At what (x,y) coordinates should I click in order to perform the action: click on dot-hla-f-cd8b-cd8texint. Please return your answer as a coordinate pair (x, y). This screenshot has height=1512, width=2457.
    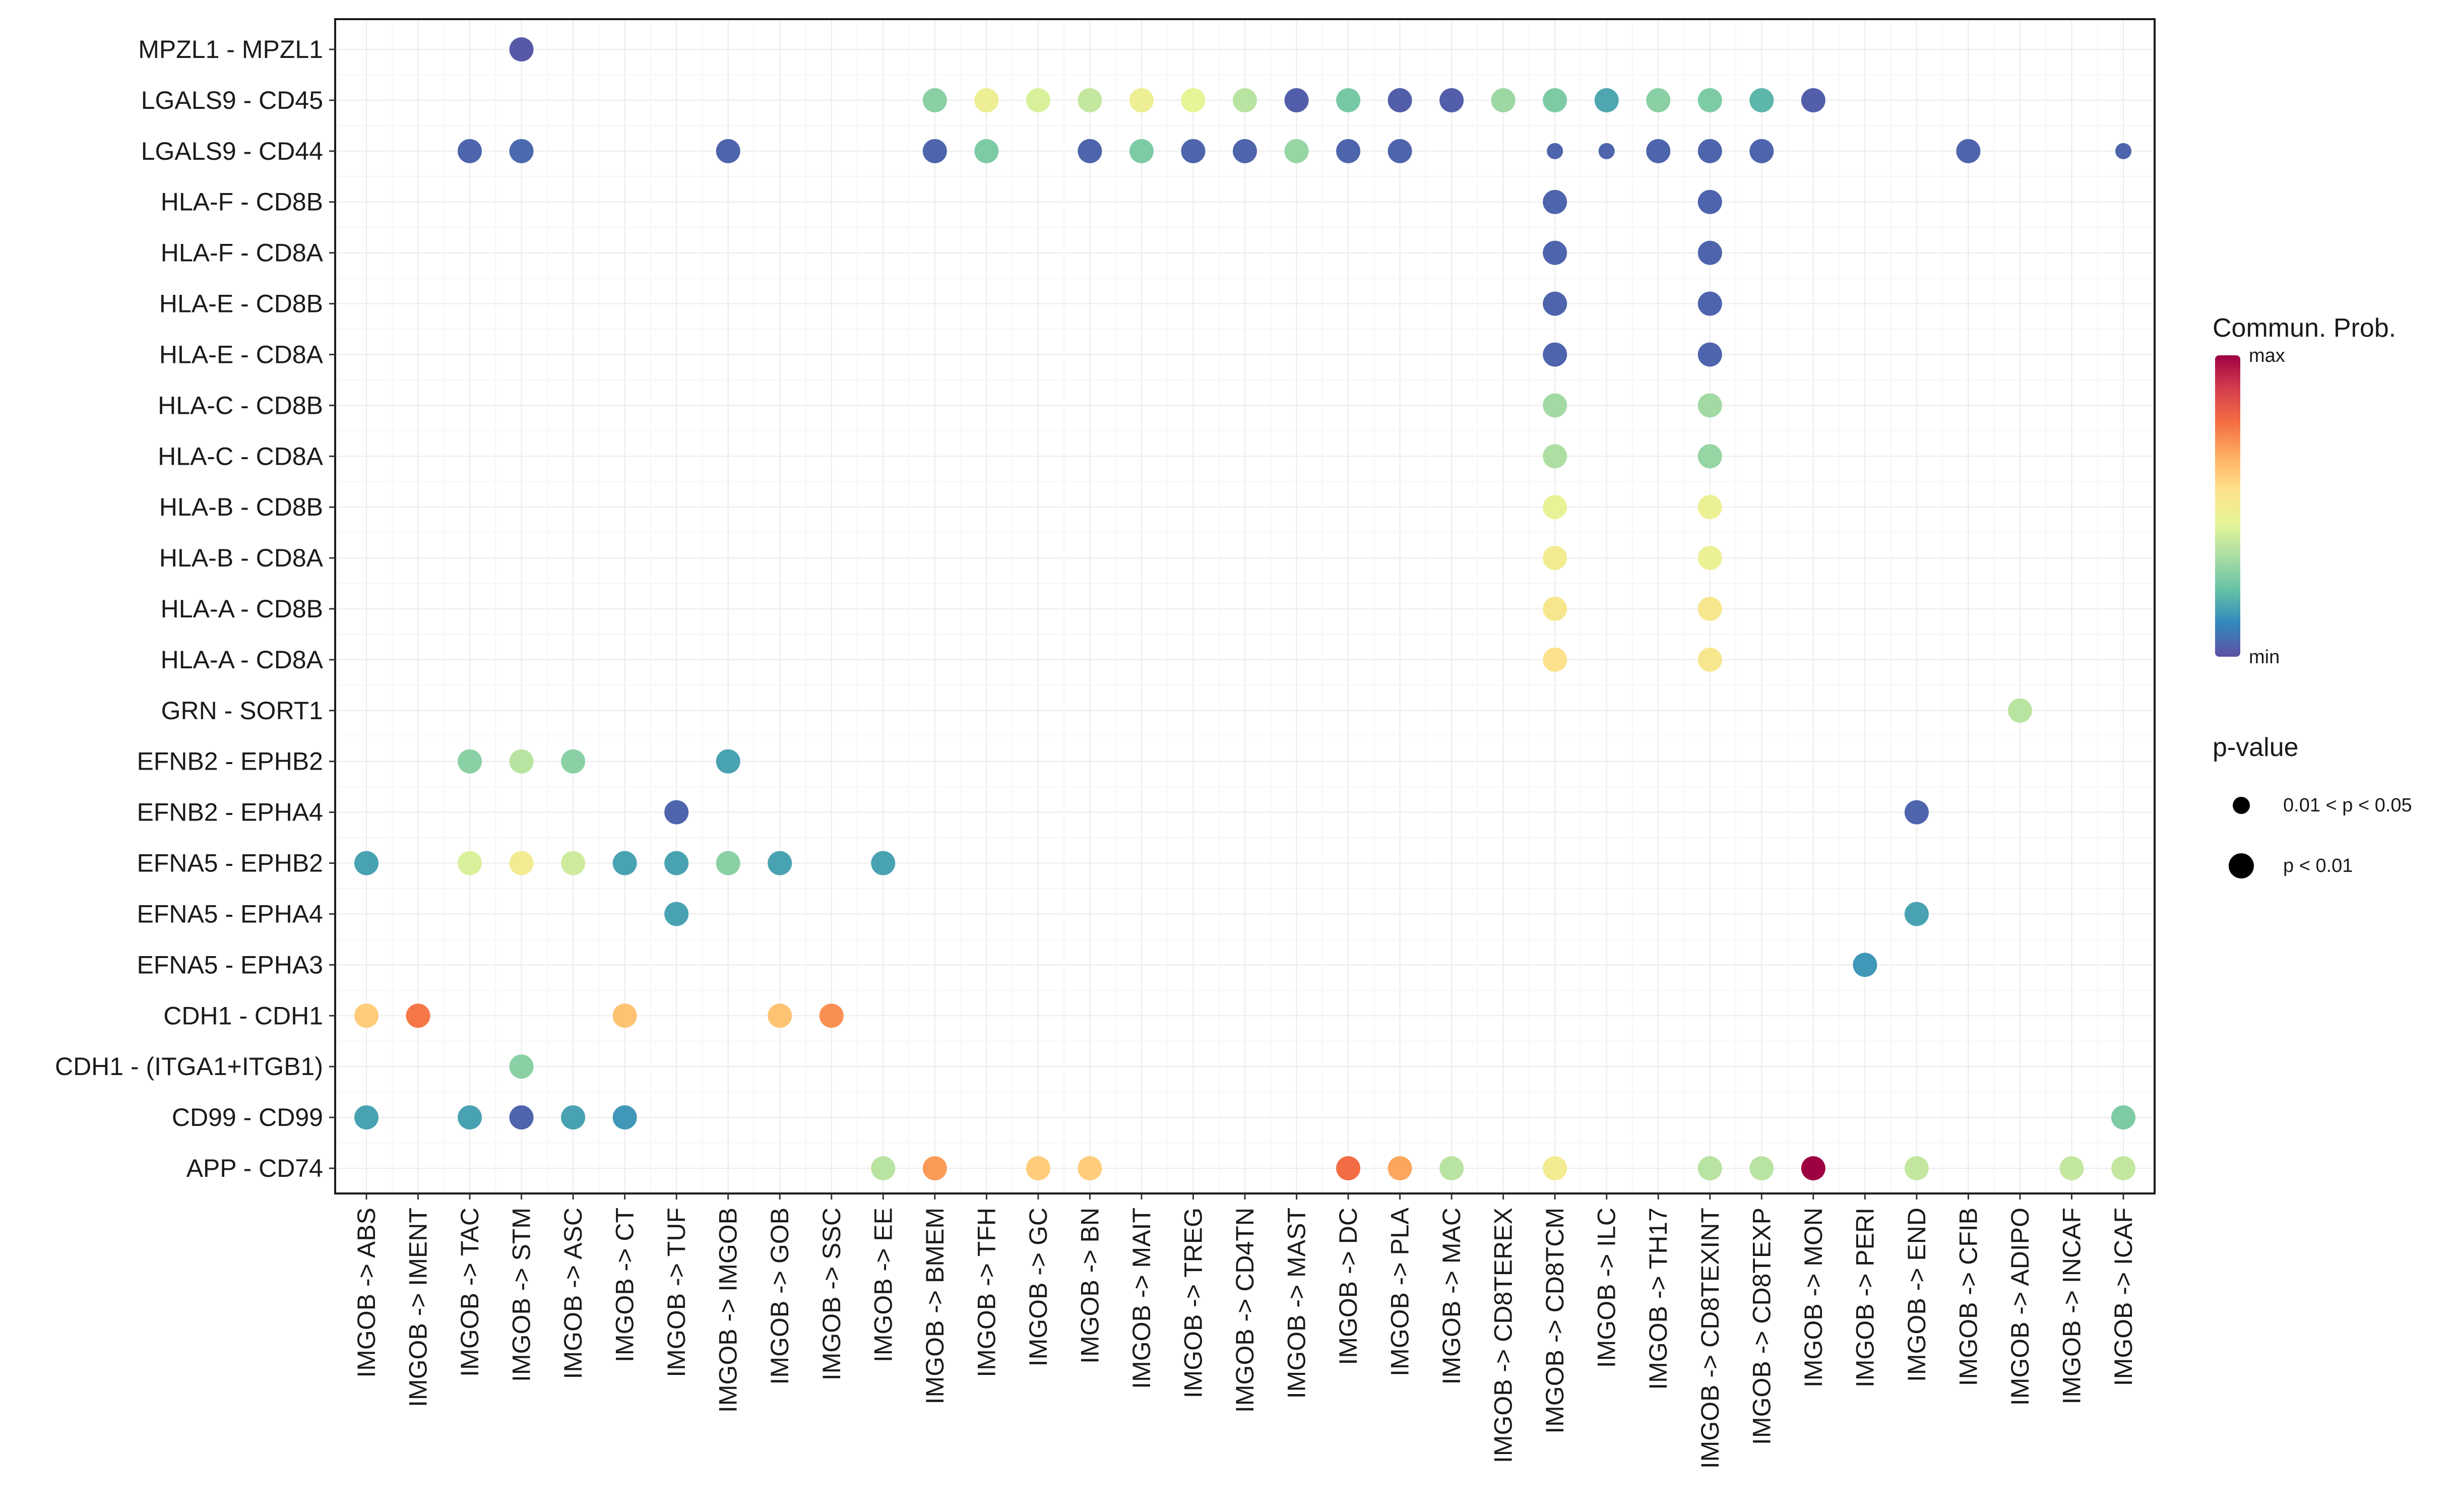
    Looking at the image, I should click on (1709, 202).